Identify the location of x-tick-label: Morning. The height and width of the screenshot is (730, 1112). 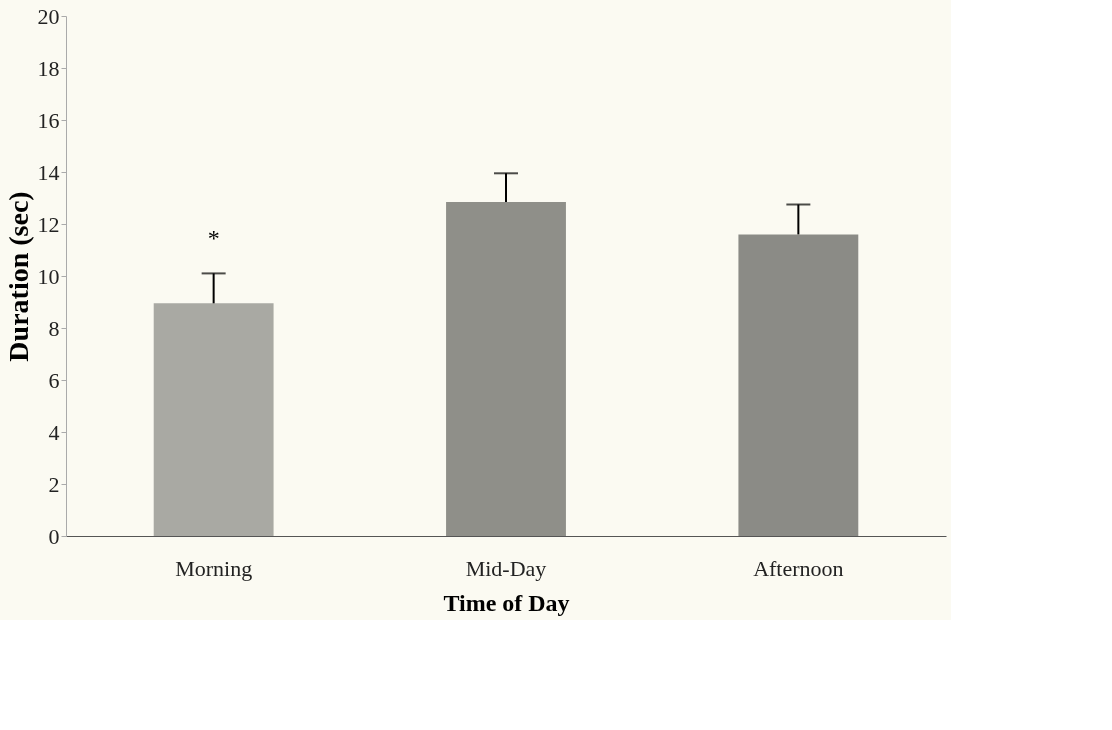
(214, 568).